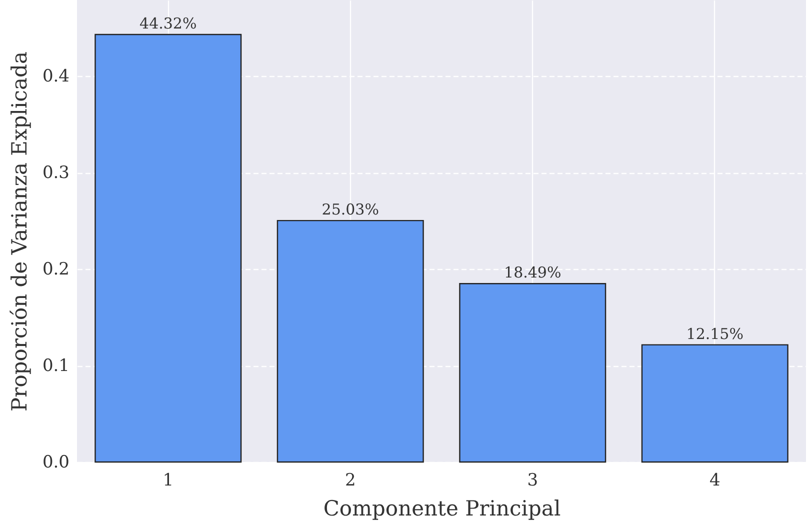  What do you see at coordinates (19, 232) in the screenshot?
I see `y-axis-title: Proporción de Varianza Explicada` at bounding box center [19, 232].